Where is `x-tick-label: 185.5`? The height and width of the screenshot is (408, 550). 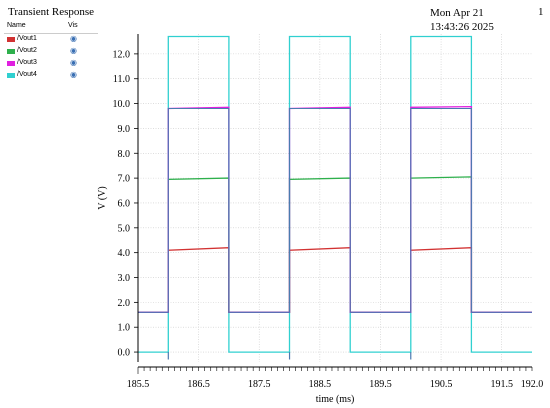 x-tick-label: 185.5 is located at coordinates (138, 384).